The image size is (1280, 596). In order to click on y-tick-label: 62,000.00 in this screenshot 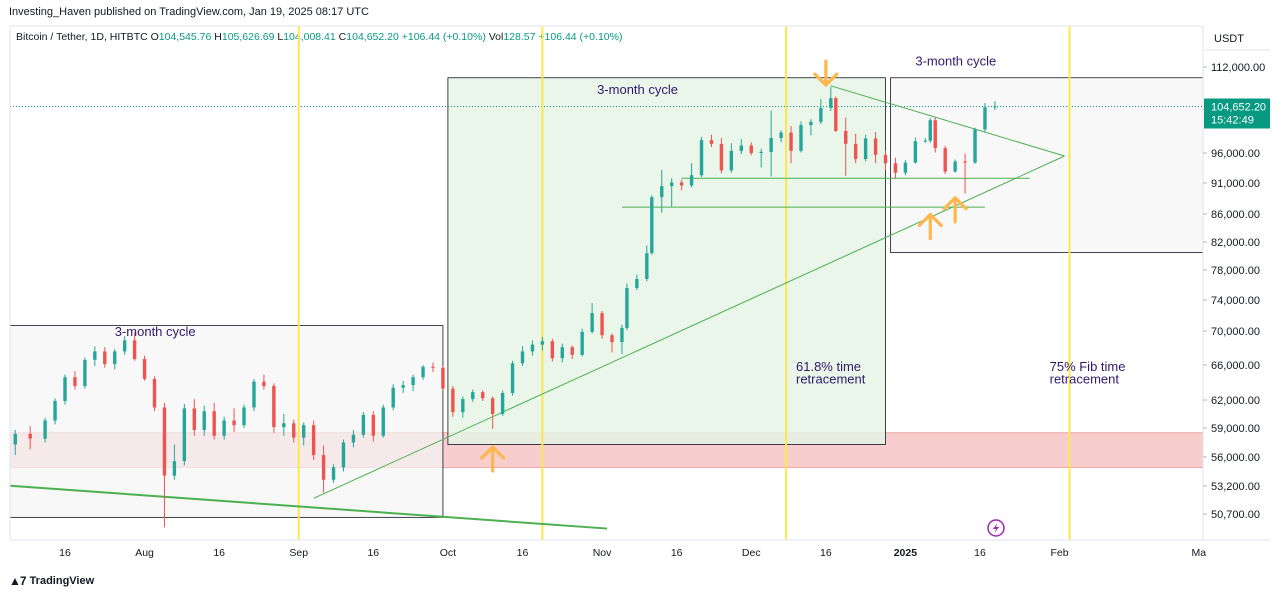, I will do `click(1235, 401)`.